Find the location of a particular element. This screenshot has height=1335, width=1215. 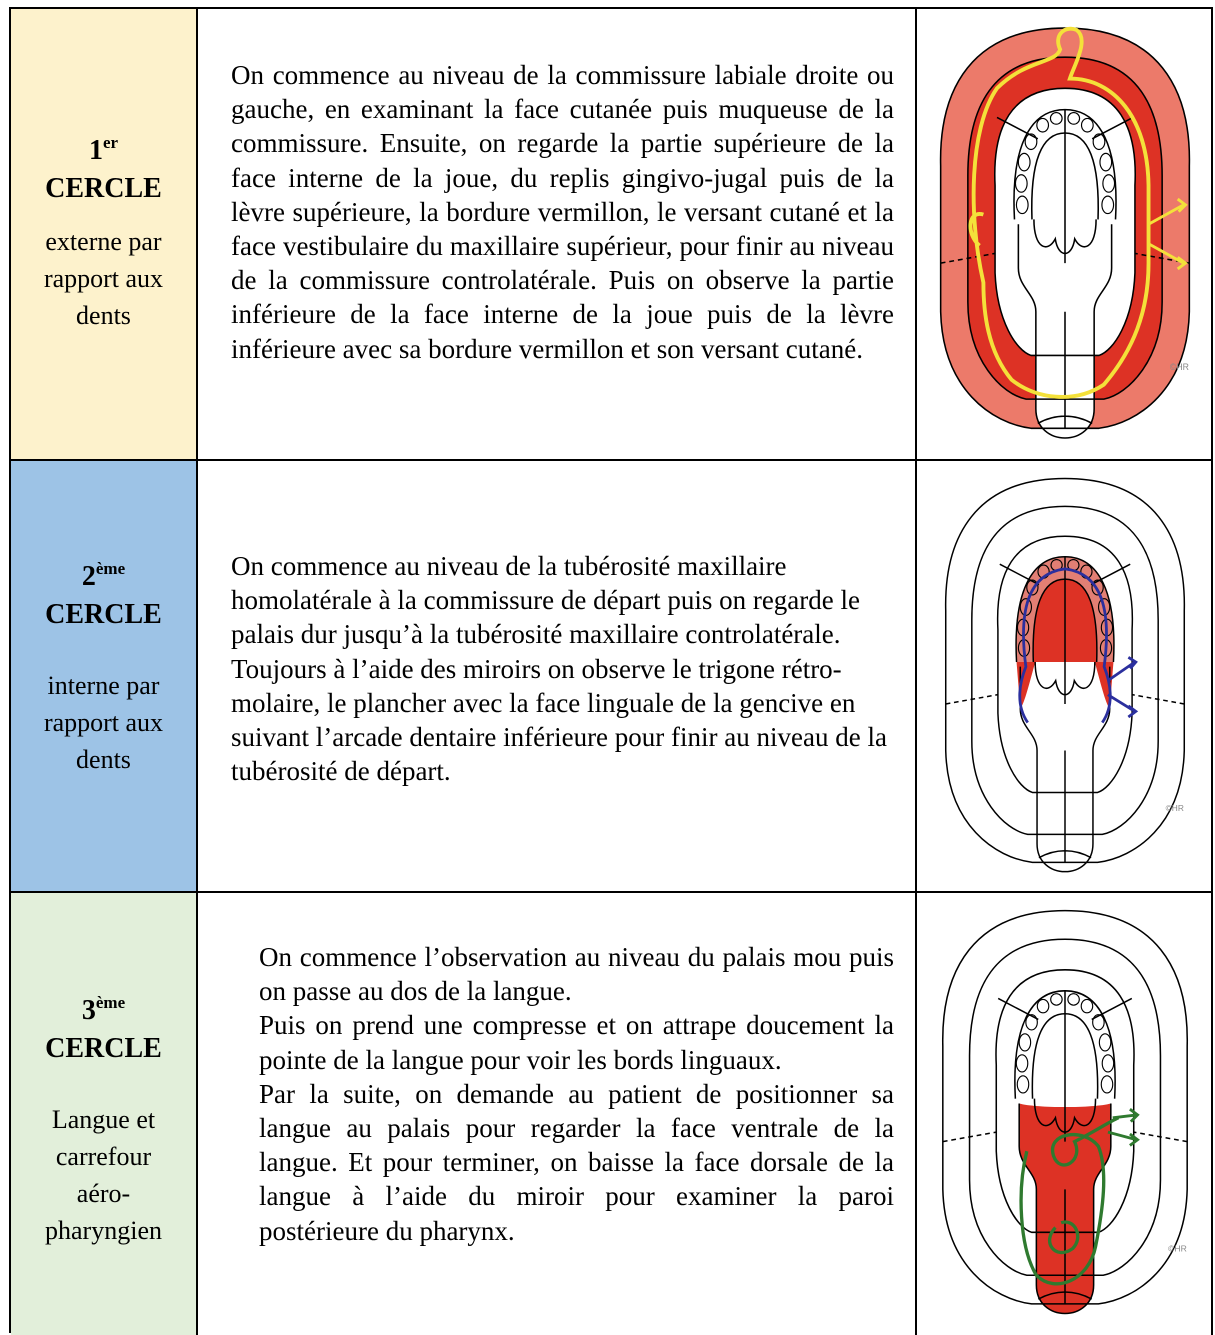

number: 3 is located at coordinates (88, 1010).